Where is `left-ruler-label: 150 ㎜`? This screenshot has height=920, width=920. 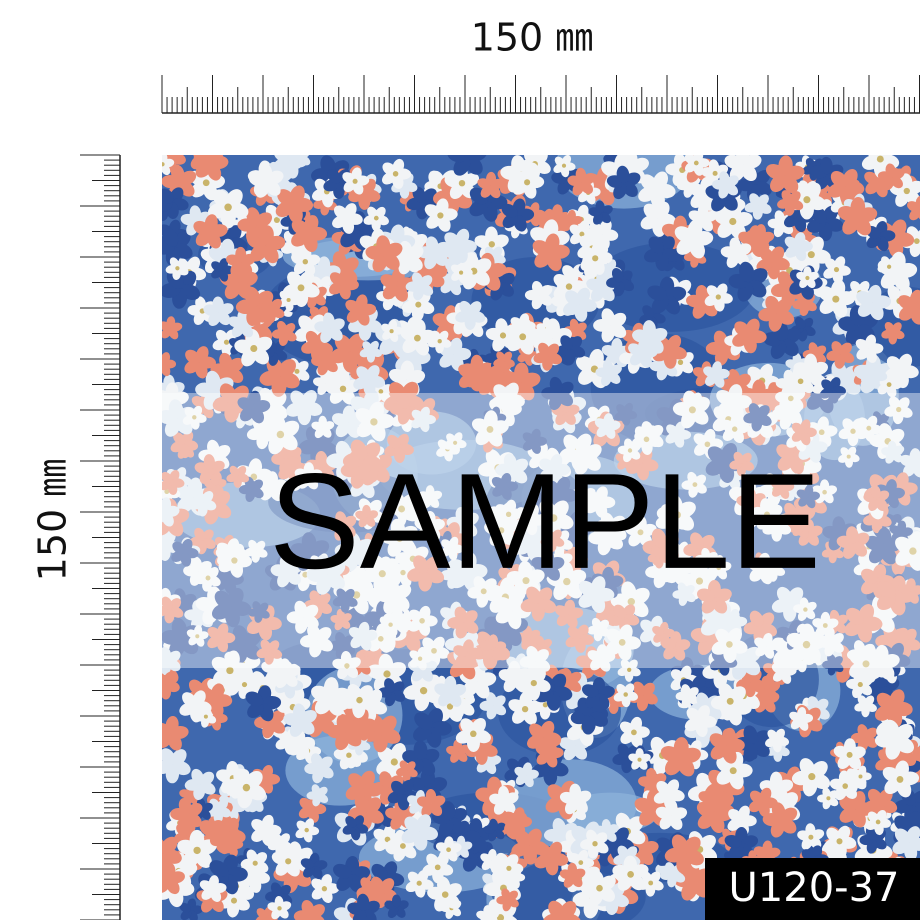 left-ruler-label: 150 ㎜ is located at coordinates (53, 520).